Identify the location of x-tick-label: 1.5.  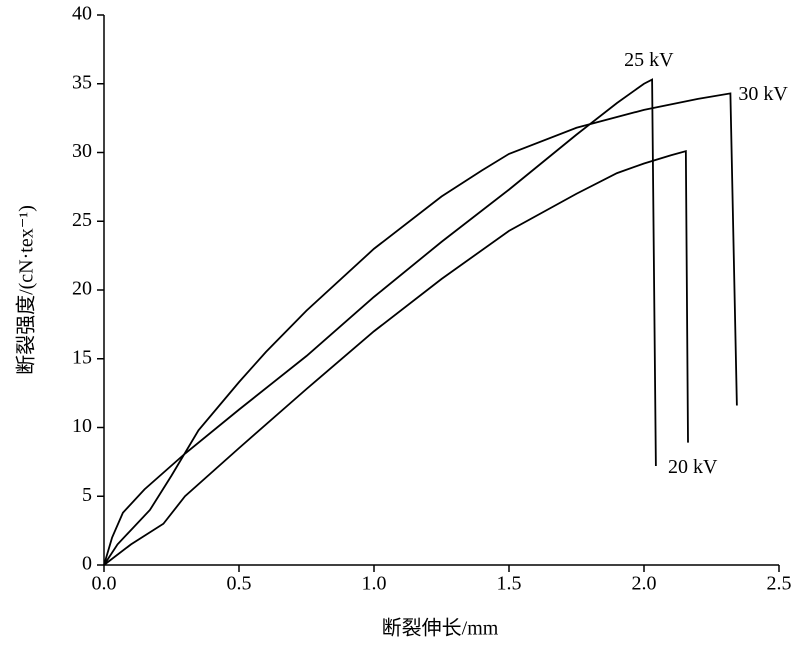
(509, 584).